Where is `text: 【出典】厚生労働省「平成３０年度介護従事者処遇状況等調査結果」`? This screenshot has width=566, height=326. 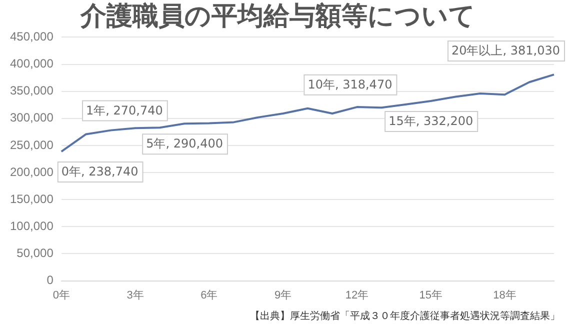 text: 【出典】厚生労働省「平成３０年度介護従事者処遇状況等調査結果」 is located at coordinates (404, 317).